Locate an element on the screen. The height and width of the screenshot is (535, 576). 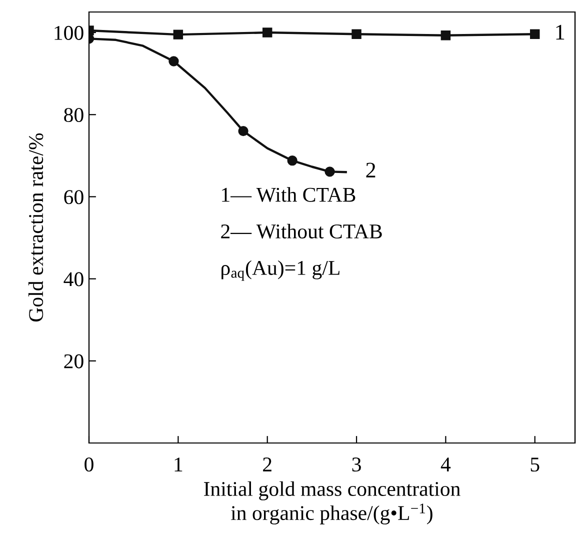
x-tick-label: 2 is located at coordinates (267, 465).